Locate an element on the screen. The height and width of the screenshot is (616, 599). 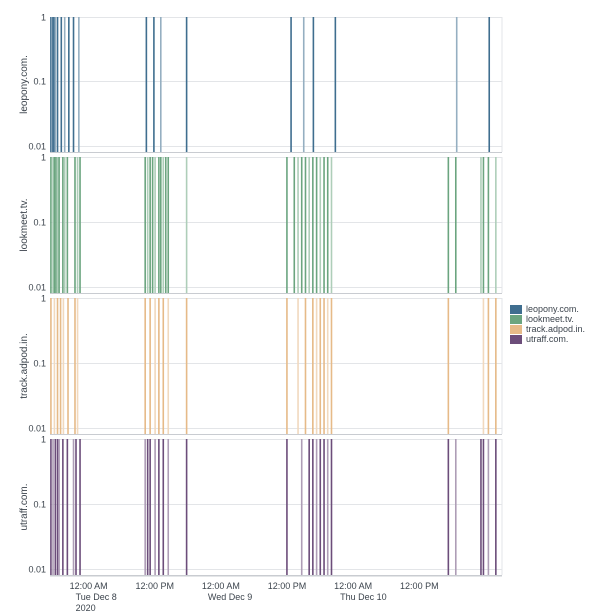
panel-series-label: utraff.com. is located at coordinates (24, 506).